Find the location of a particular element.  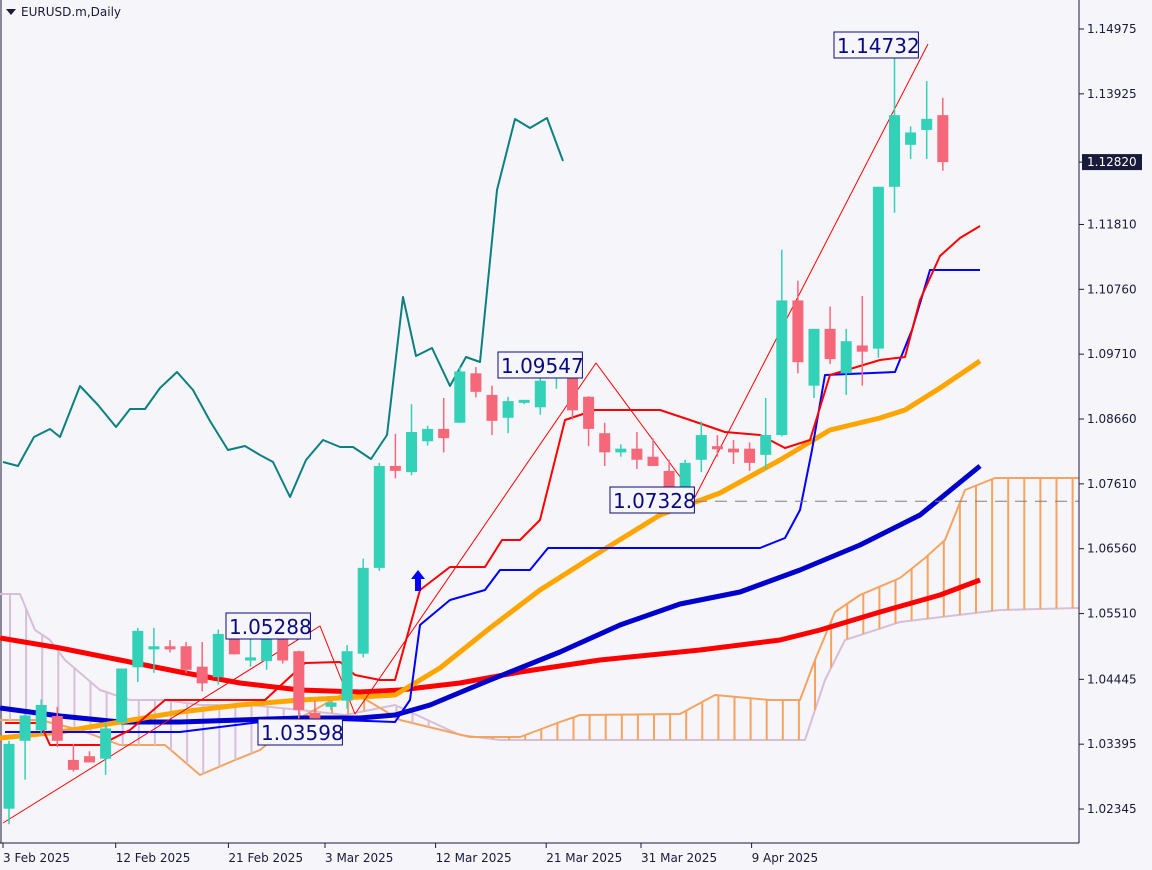

x-tick-label: 3 Mar 2025 is located at coordinates (359, 858).